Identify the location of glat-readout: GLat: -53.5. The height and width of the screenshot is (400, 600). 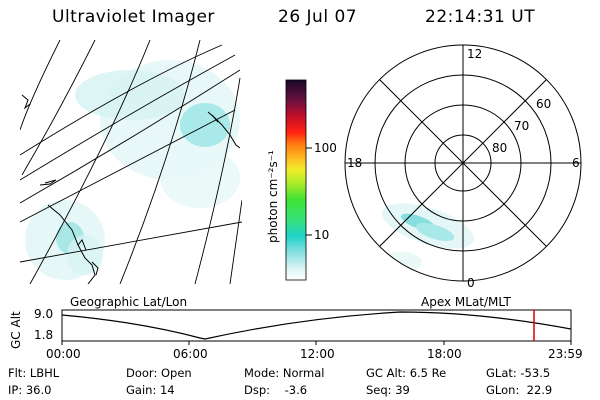
(518, 373).